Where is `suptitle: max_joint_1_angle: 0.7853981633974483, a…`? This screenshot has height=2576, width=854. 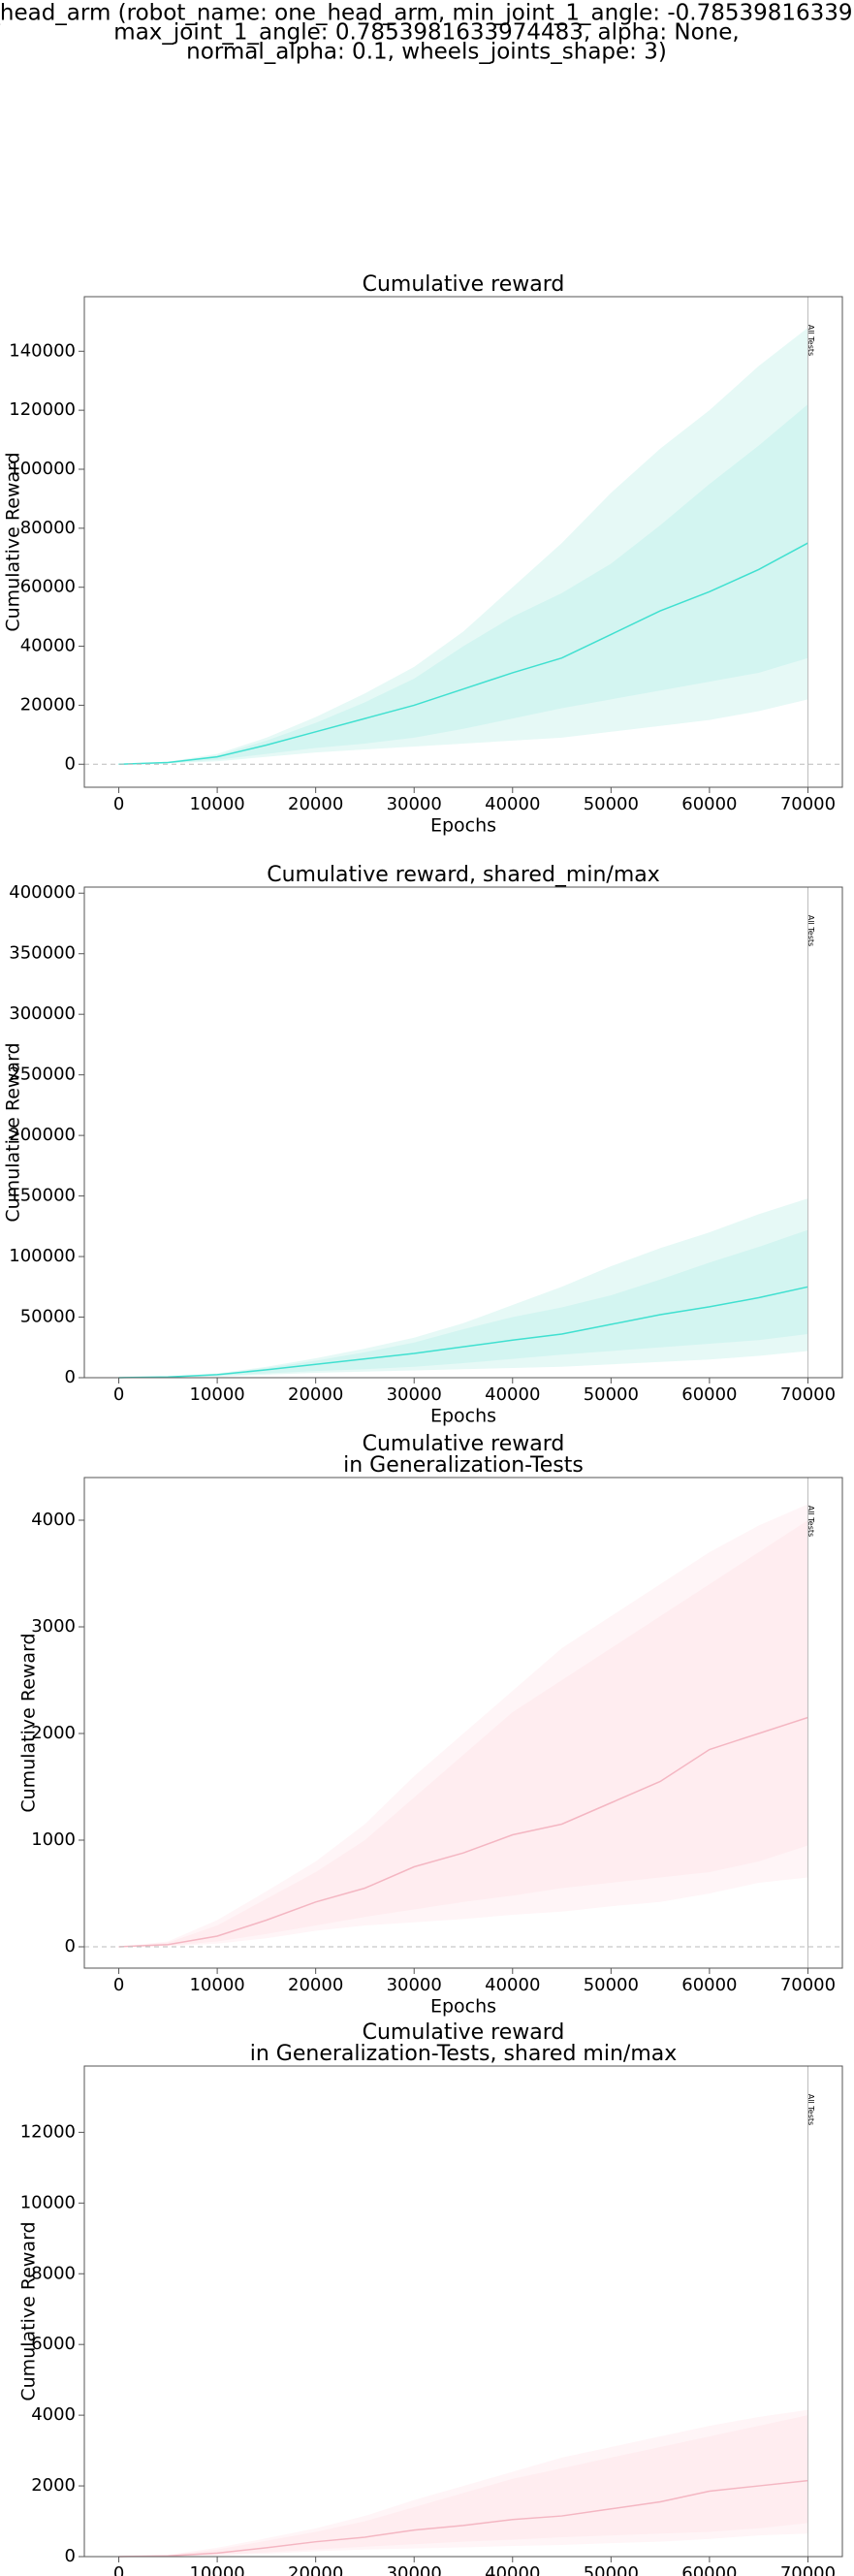
suptitle: max_joint_1_angle: 0.7853981633974483, a… is located at coordinates (426, 33).